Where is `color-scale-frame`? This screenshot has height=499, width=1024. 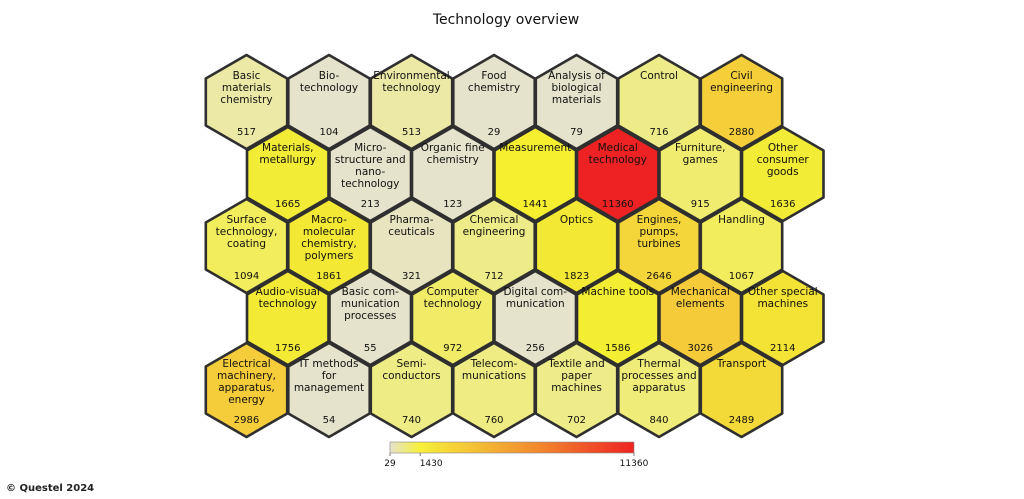 color-scale-frame is located at coordinates (512, 447).